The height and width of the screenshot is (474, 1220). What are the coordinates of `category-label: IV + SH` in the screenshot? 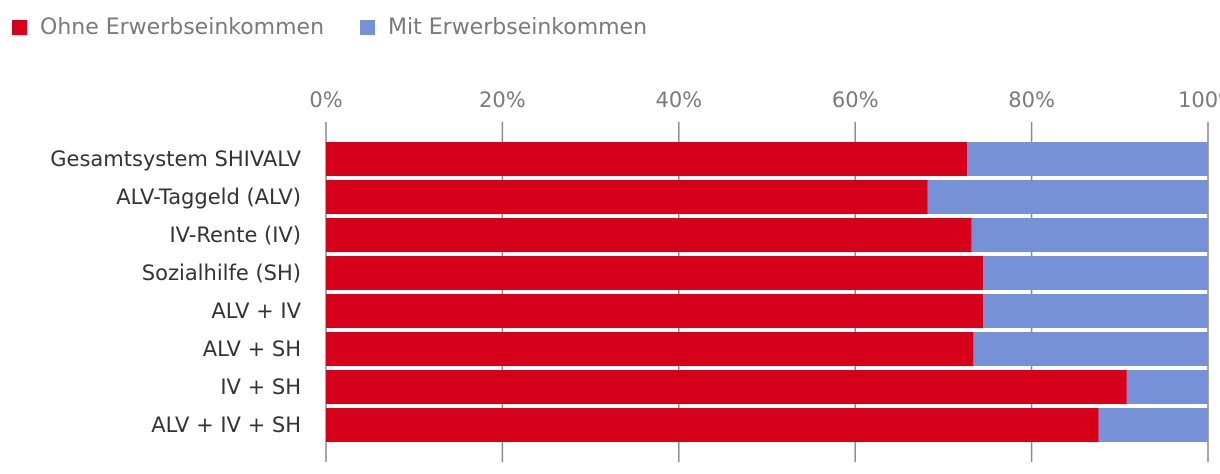 It's located at (260, 387).